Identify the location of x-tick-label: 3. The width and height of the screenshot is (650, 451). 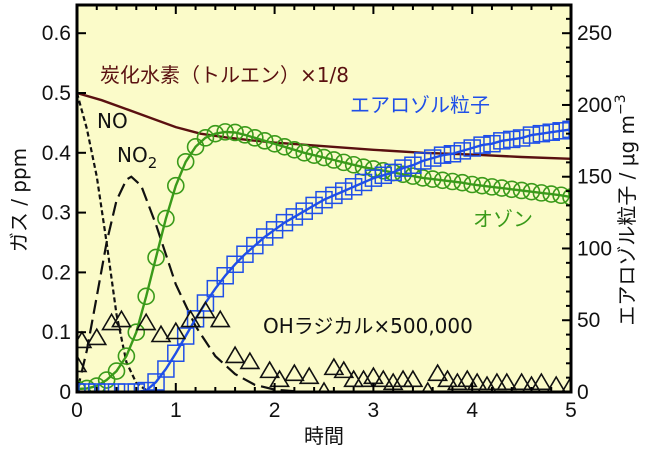
(374, 410).